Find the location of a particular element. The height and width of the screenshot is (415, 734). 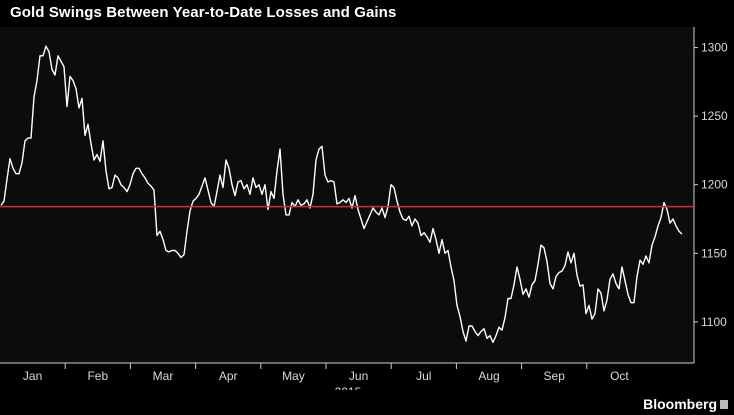

bloomberg-logo-icon is located at coordinates (724, 404).